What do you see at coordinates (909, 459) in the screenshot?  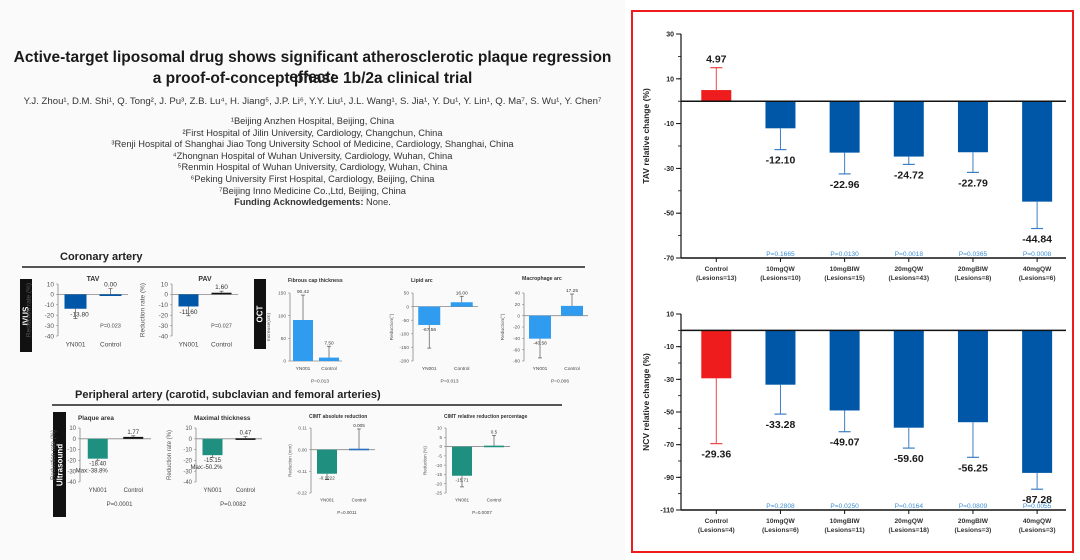 I see `data-label: -59.60` at bounding box center [909, 459].